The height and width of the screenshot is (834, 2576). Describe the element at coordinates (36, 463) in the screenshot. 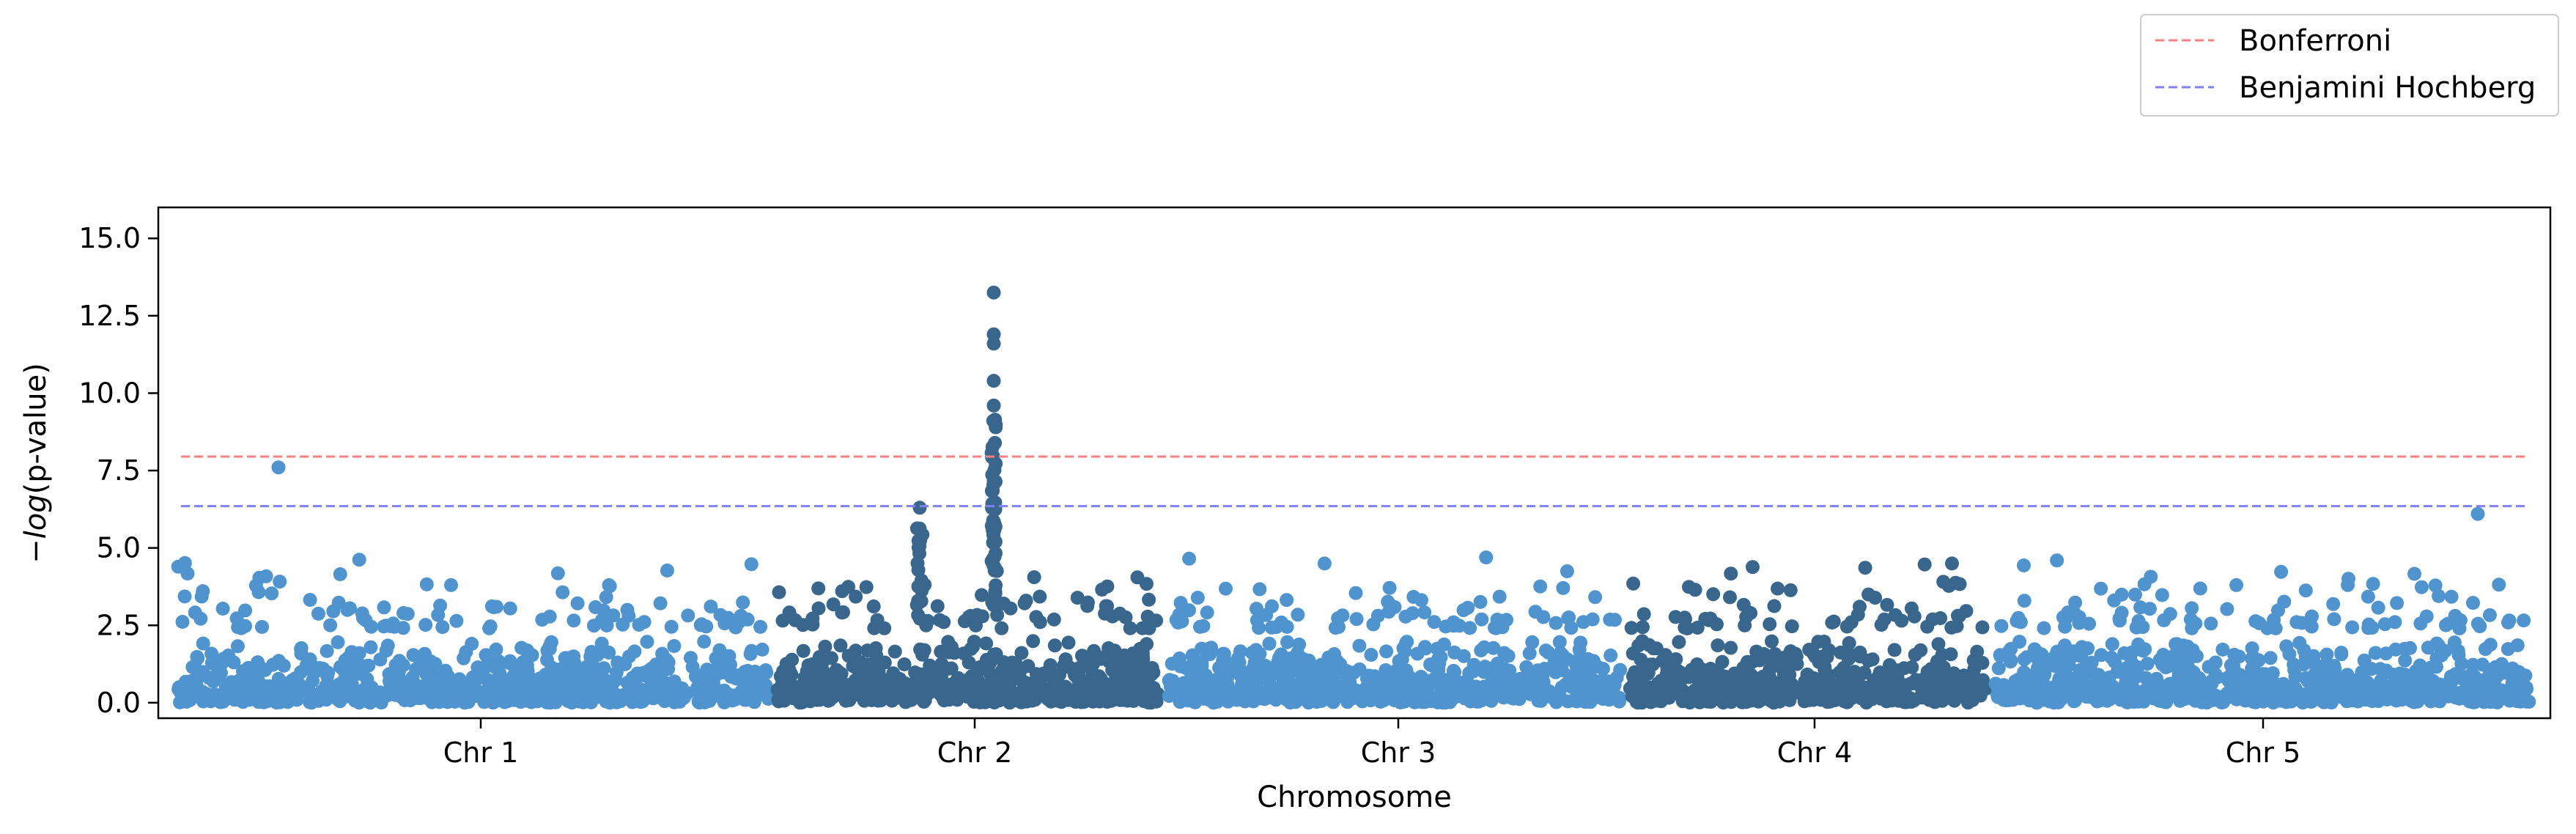

I see `y-axis-label: −log(p-value)` at that location.